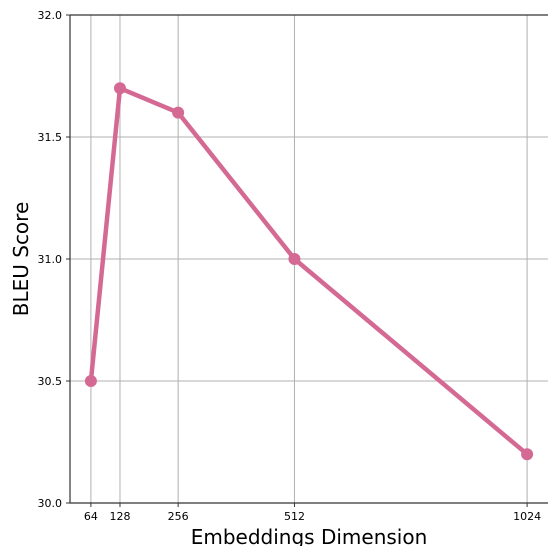  What do you see at coordinates (91, 516) in the screenshot?
I see `x-tick-label: 64` at bounding box center [91, 516].